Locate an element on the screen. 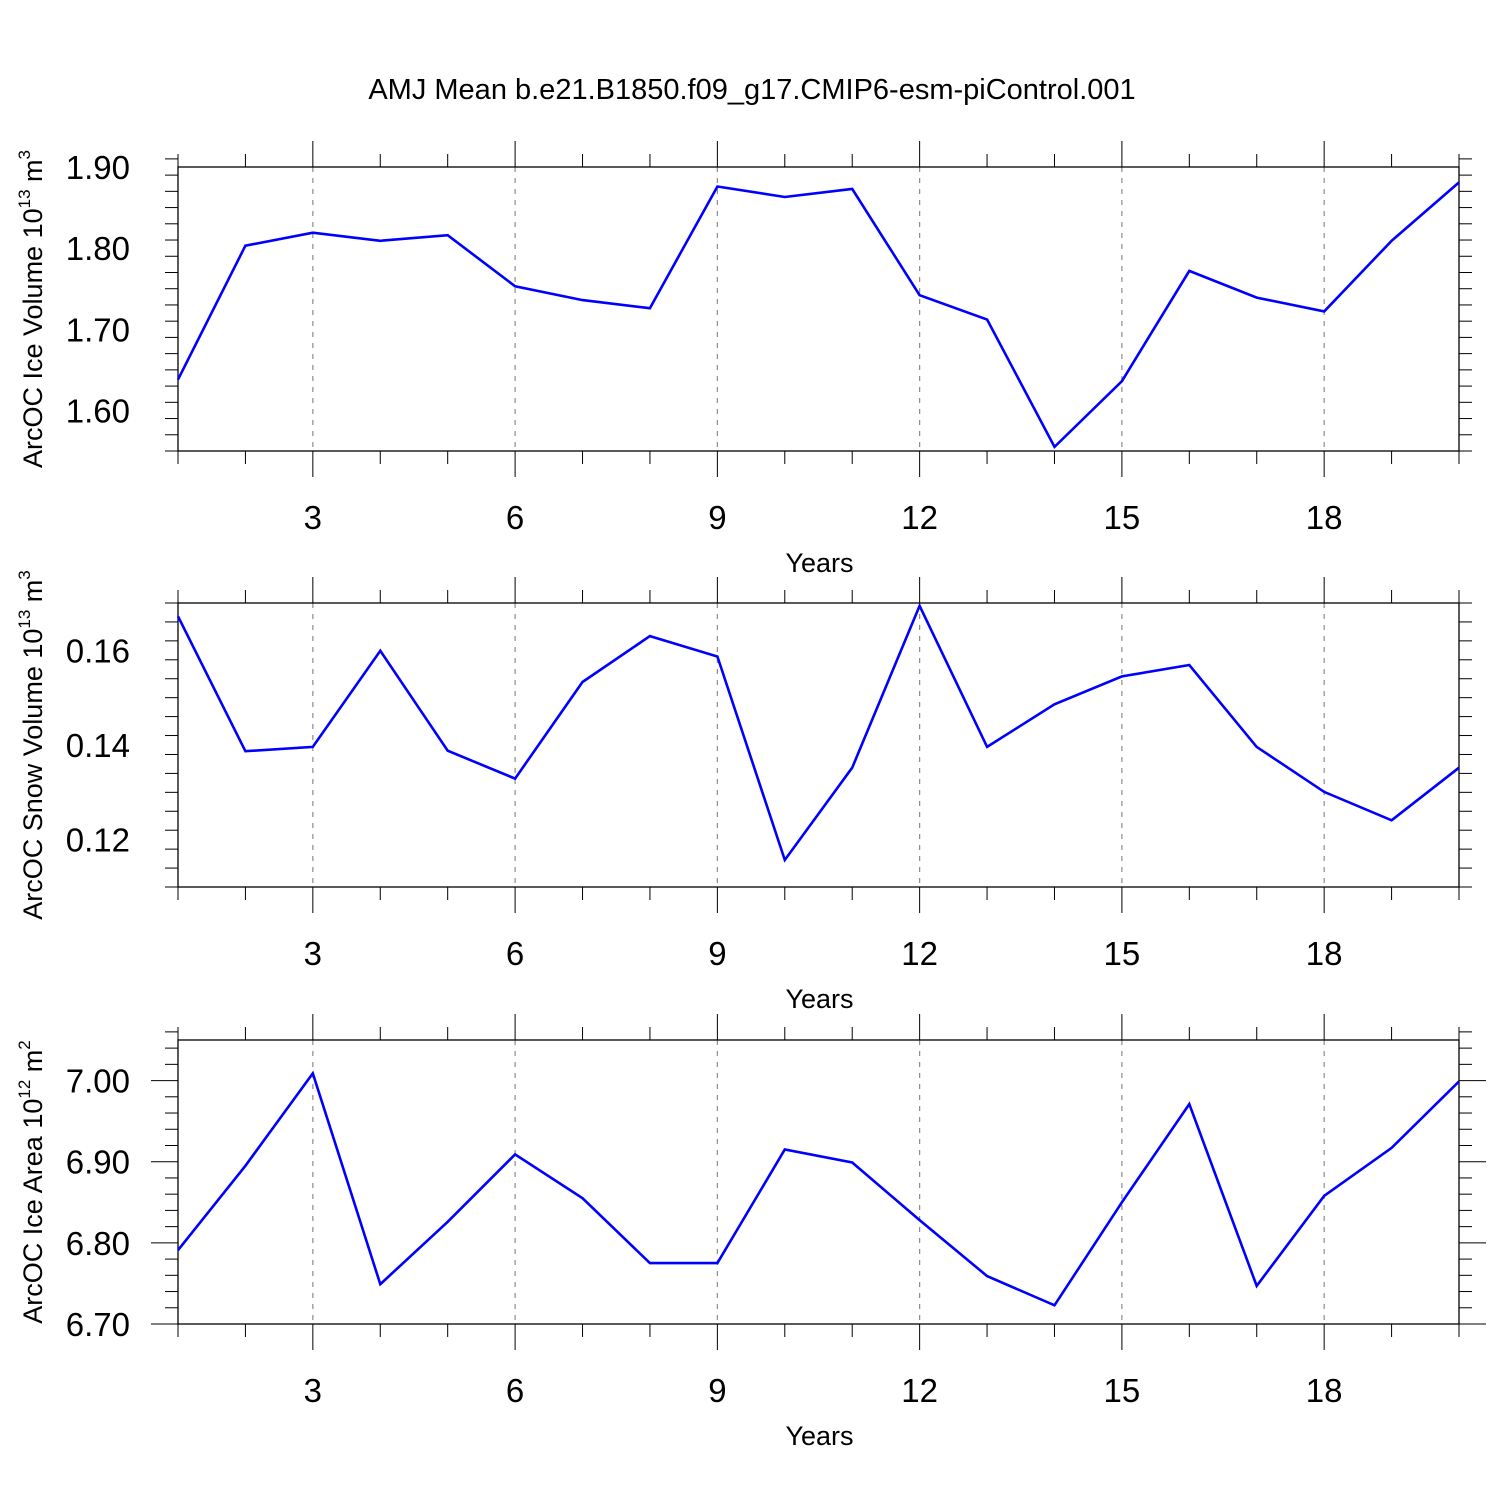 The image size is (1500, 1500). y-axis-label: ArcOC Snow Volume 1013 m3 is located at coordinates (31, 745).